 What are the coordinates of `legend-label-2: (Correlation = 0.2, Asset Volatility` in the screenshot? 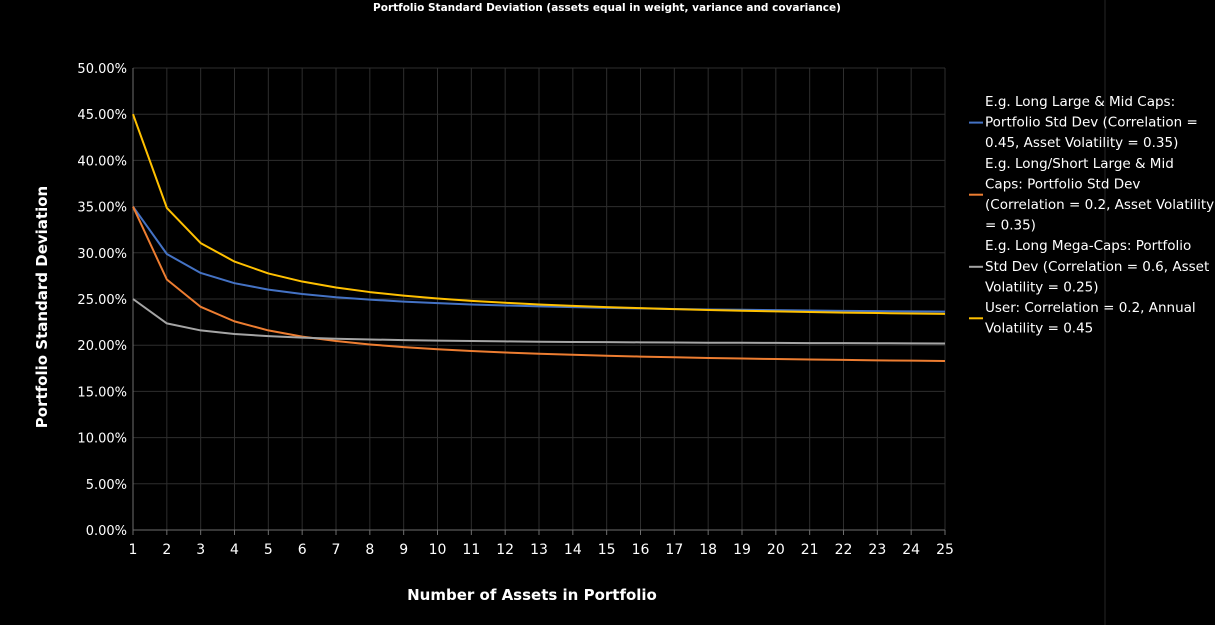 It's located at (1099, 205).